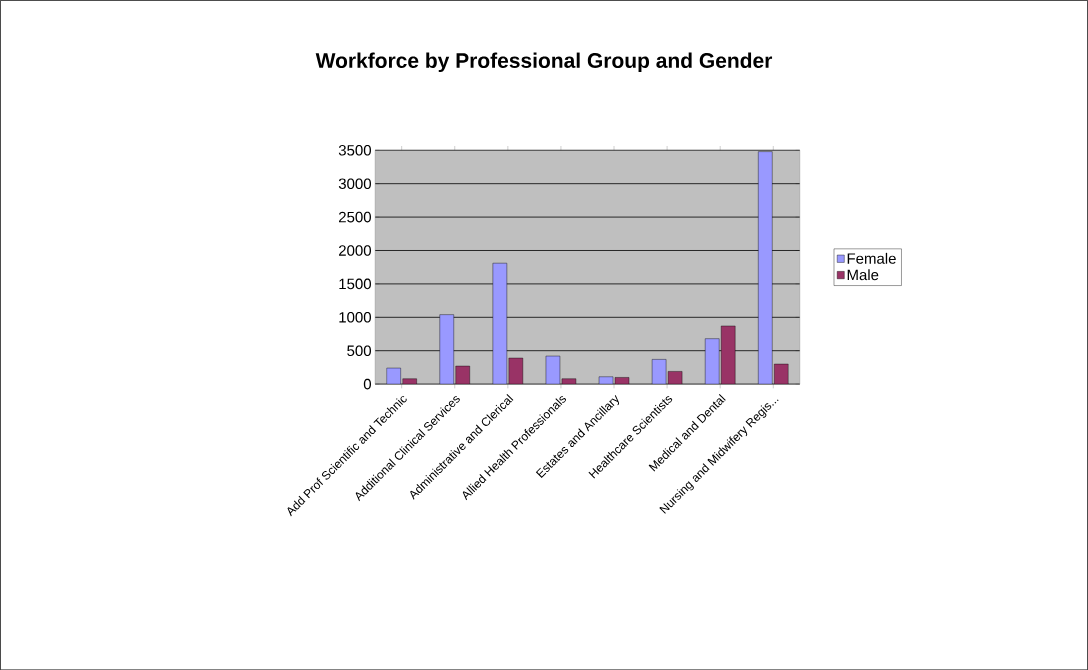 The height and width of the screenshot is (670, 1088). I want to click on chart-title: Workforce by Professional Group and Gender, so click(544, 62).